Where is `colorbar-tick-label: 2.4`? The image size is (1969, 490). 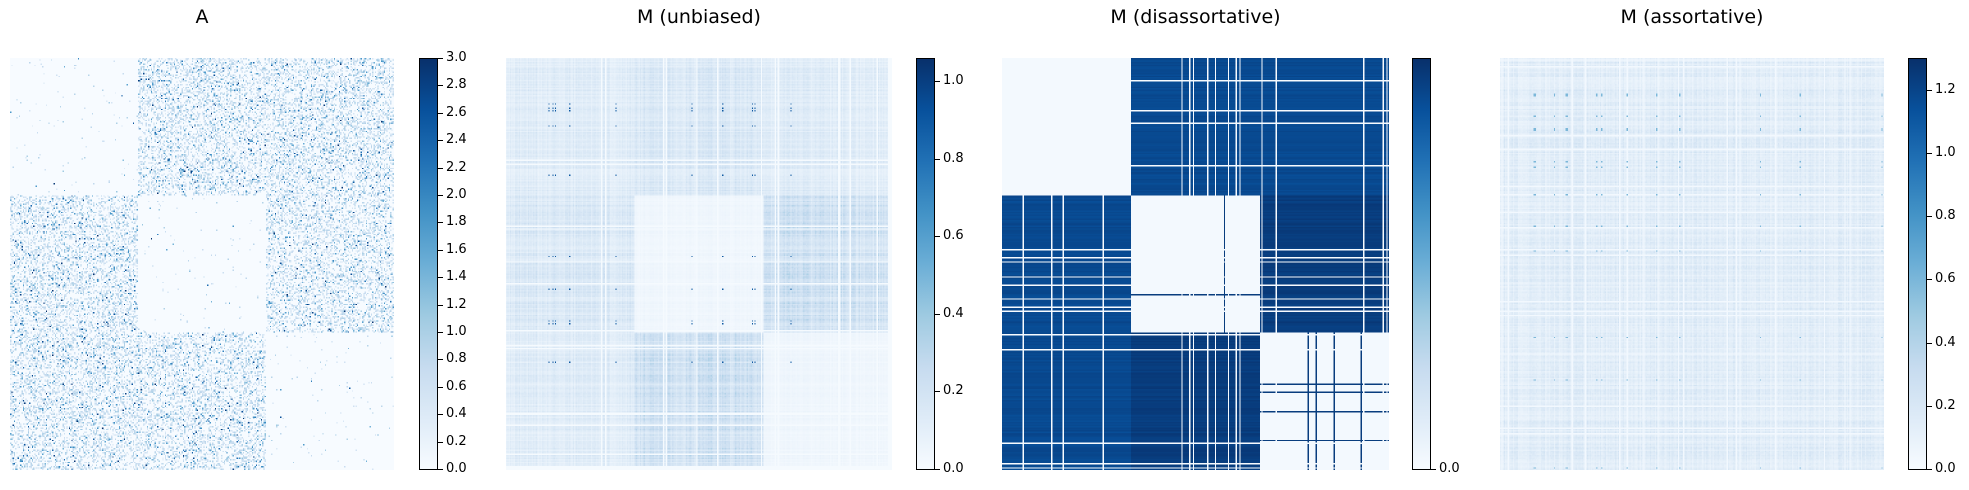
colorbar-tick-label: 2.4 is located at coordinates (456, 140).